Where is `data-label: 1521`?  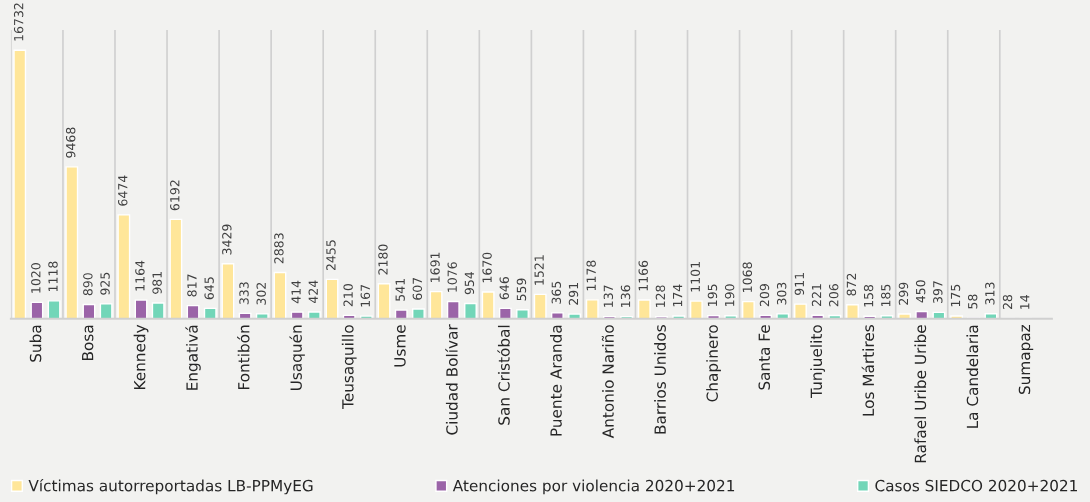 data-label: 1521 is located at coordinates (539, 270).